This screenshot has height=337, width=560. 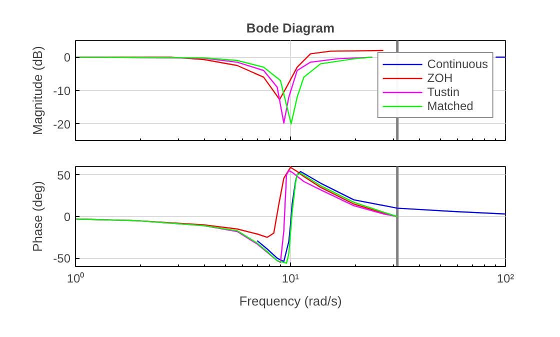 What do you see at coordinates (440, 78) in the screenshot?
I see `legend-label: ZOH` at bounding box center [440, 78].